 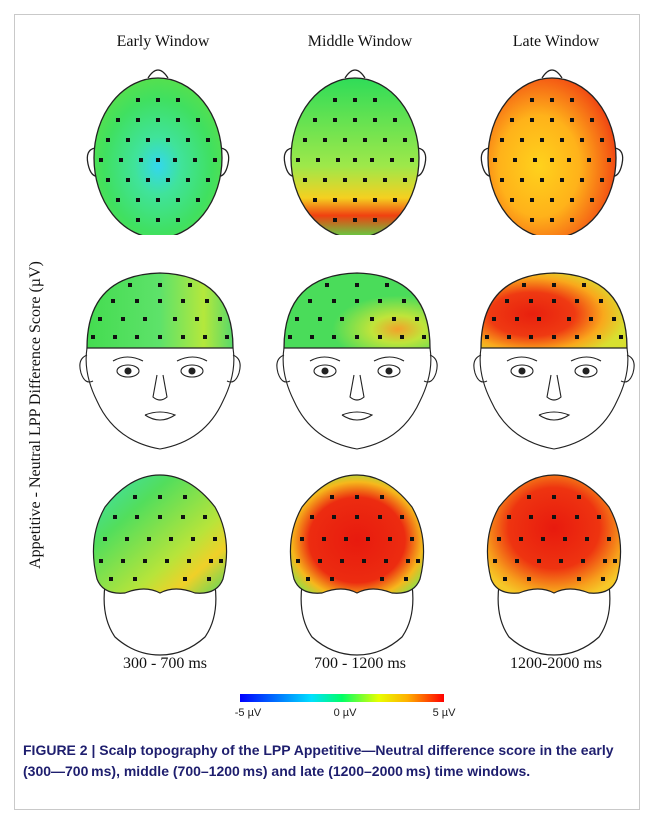 I want to click on scalp-map-early-front, so click(x=160, y=361).